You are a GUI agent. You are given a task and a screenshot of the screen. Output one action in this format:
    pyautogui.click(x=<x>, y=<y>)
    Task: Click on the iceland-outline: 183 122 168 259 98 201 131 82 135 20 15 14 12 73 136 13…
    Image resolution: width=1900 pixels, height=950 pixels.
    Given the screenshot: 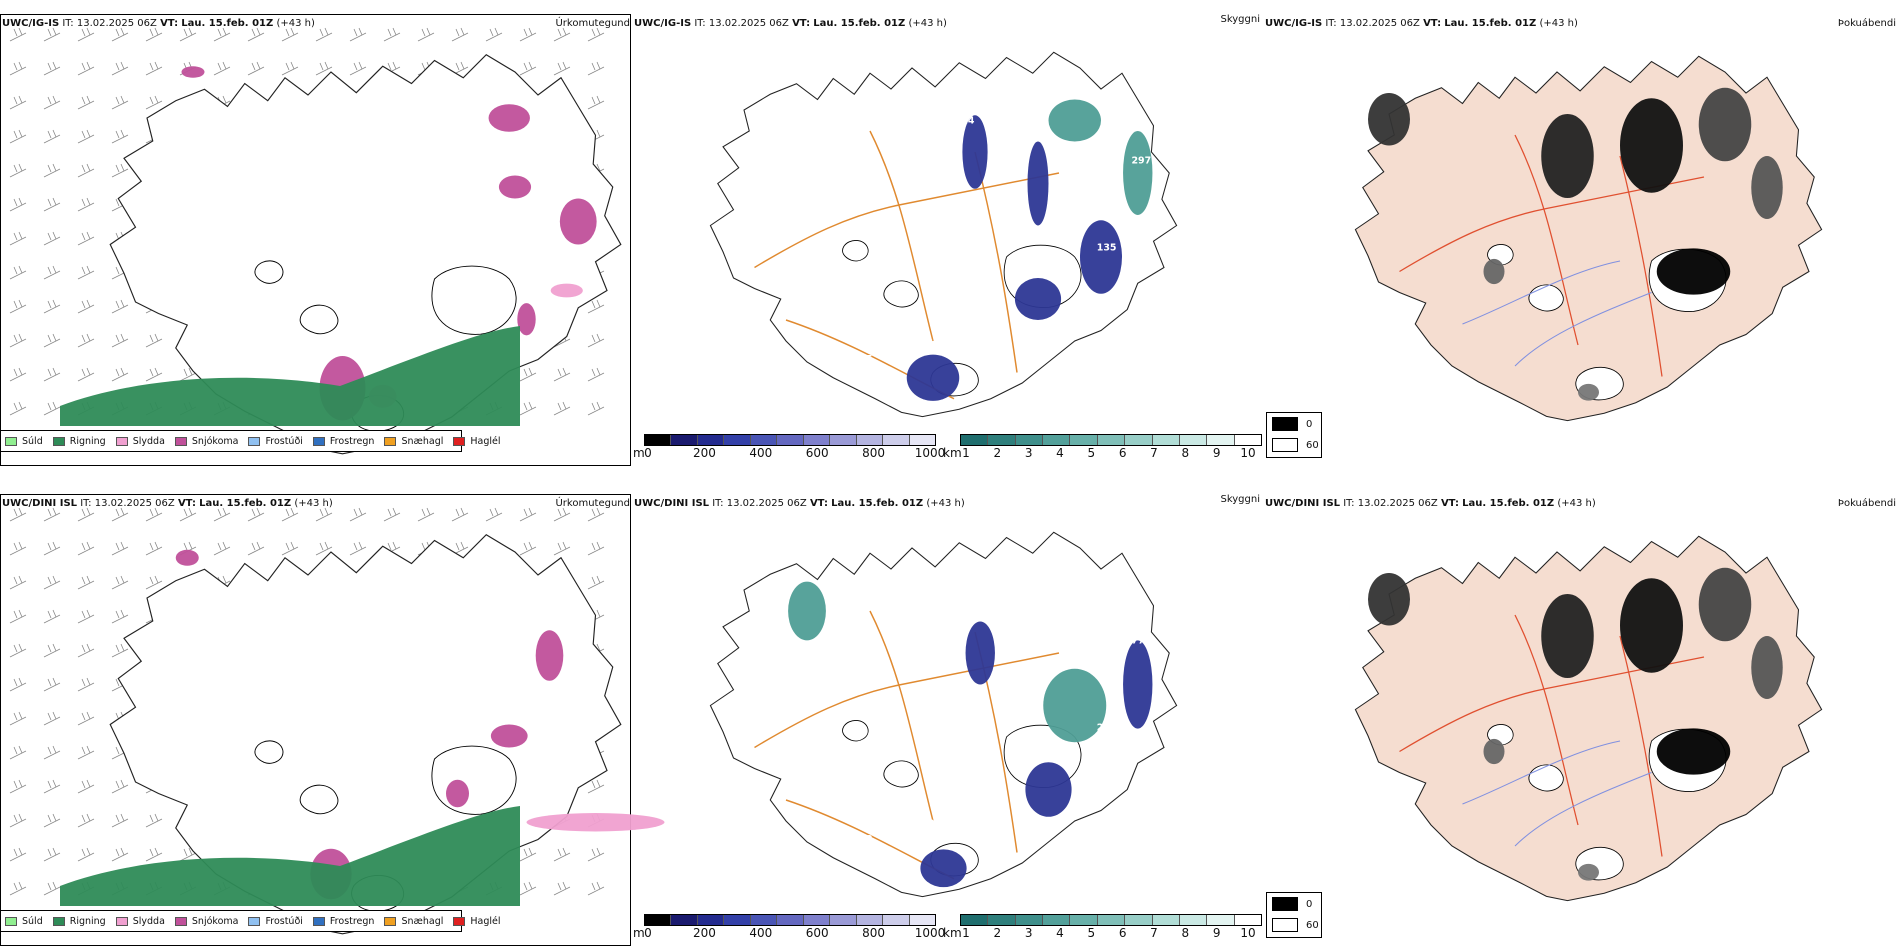 What is the action you would take?
    pyautogui.click(x=943, y=234)
    